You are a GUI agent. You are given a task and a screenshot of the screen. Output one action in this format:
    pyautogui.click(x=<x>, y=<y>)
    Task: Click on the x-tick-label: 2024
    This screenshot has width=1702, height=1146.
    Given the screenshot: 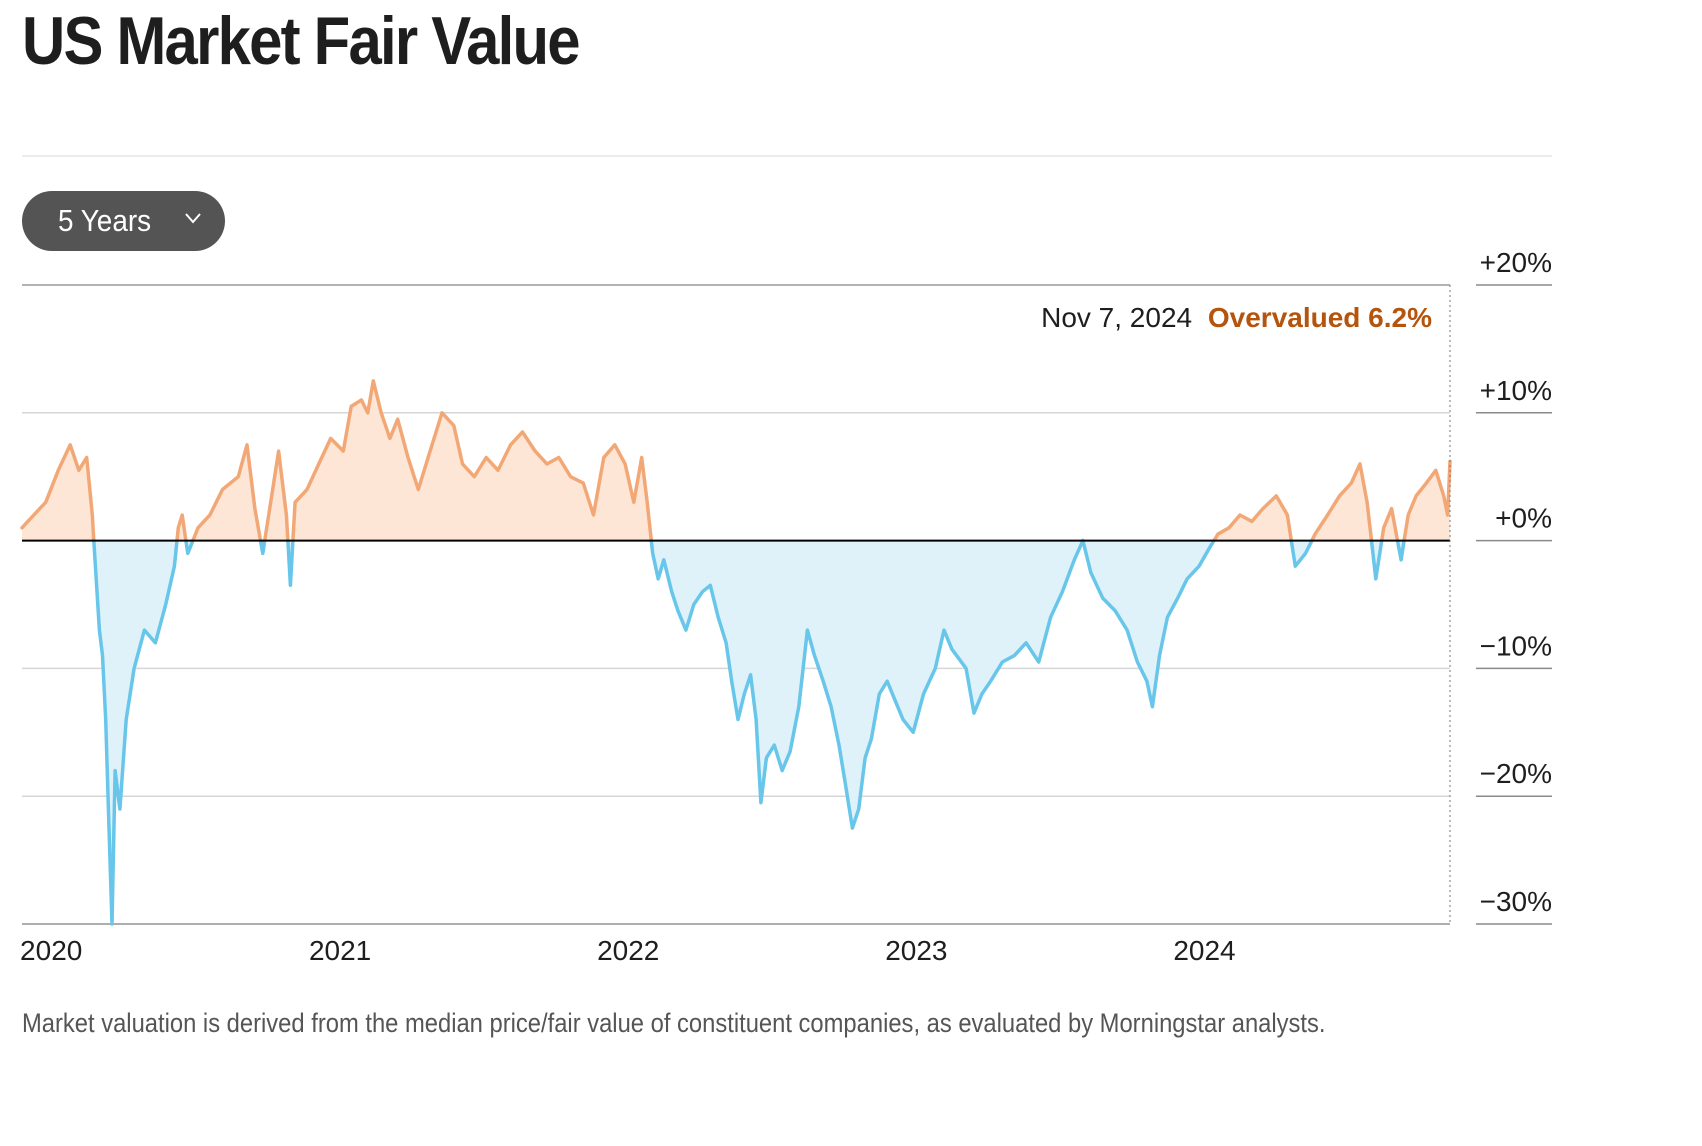 What is the action you would take?
    pyautogui.click(x=1204, y=950)
    